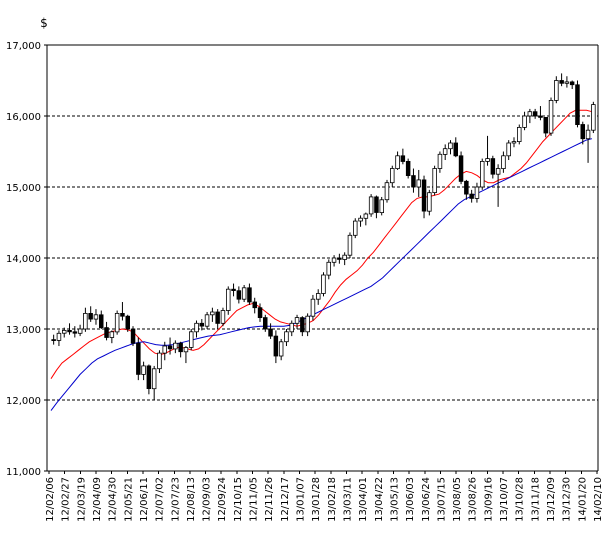  Describe the element at coordinates (23, 117) in the screenshot. I see `y-tick-label: 16,000` at that location.